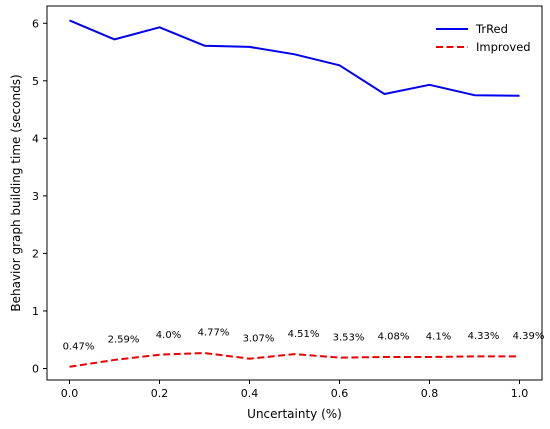 The image size is (550, 429). I want to click on legend-label-improved: Improved, so click(503, 47).